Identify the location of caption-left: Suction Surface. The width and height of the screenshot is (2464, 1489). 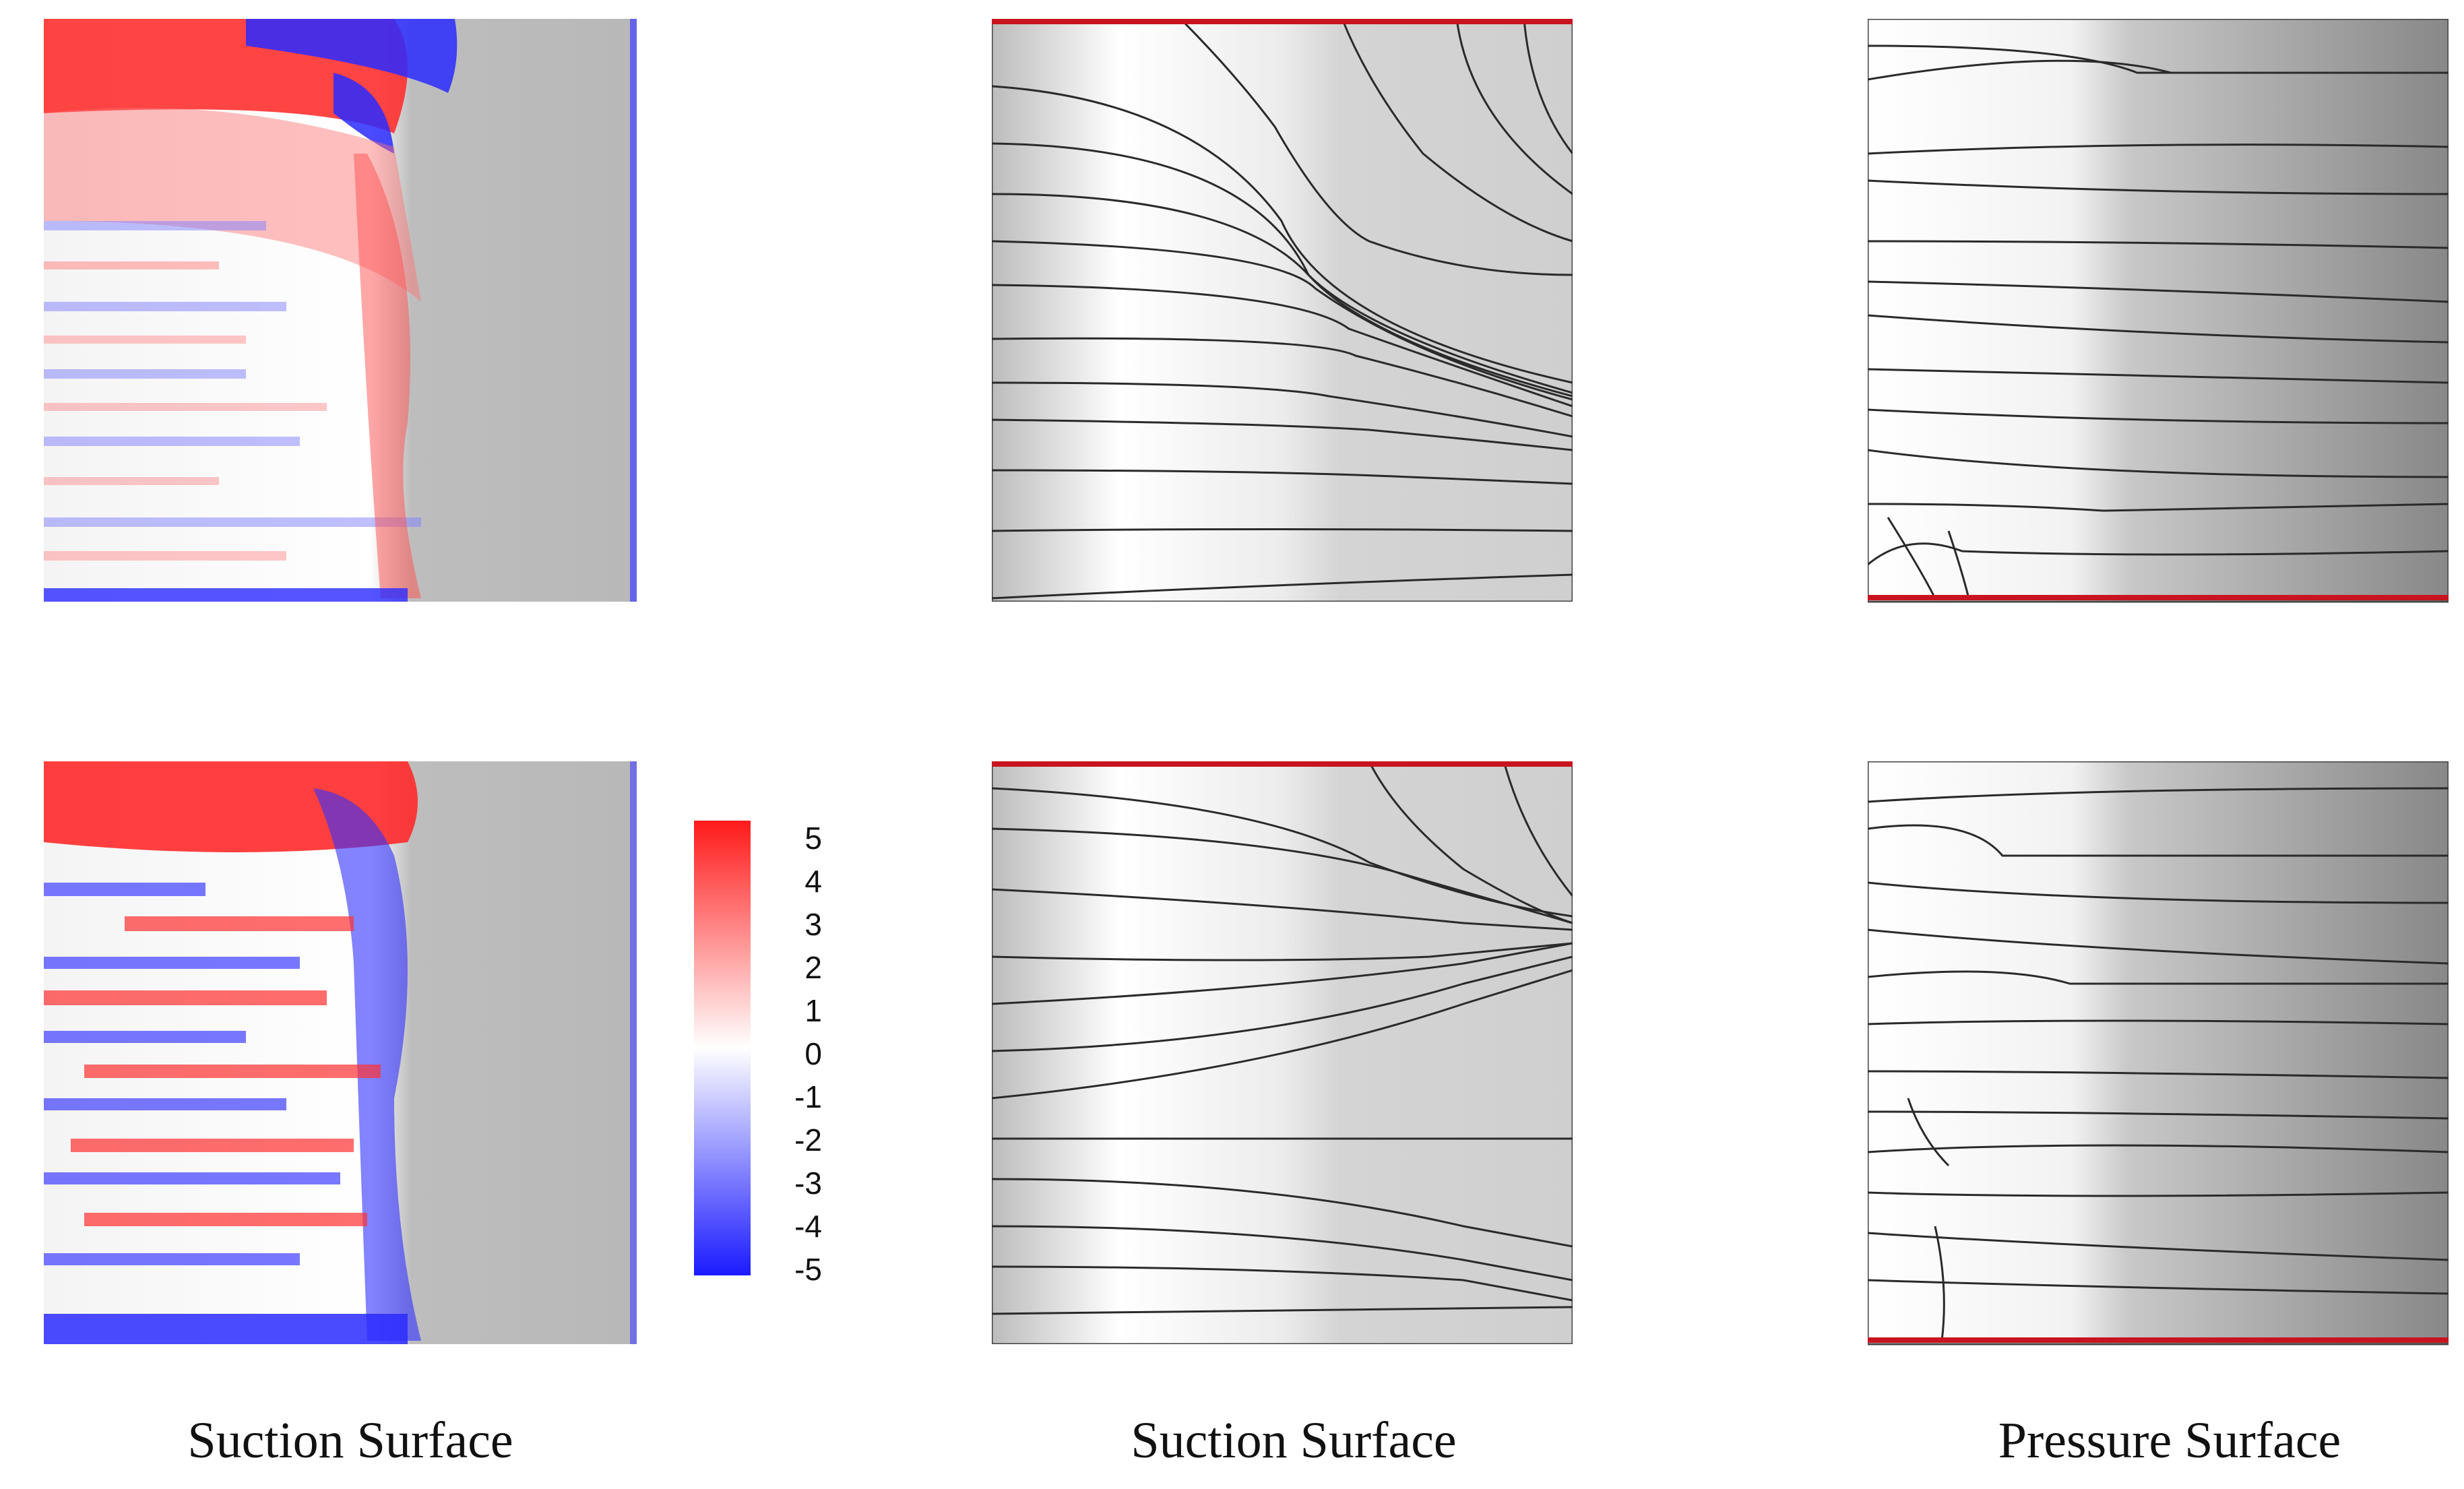
(350, 1441).